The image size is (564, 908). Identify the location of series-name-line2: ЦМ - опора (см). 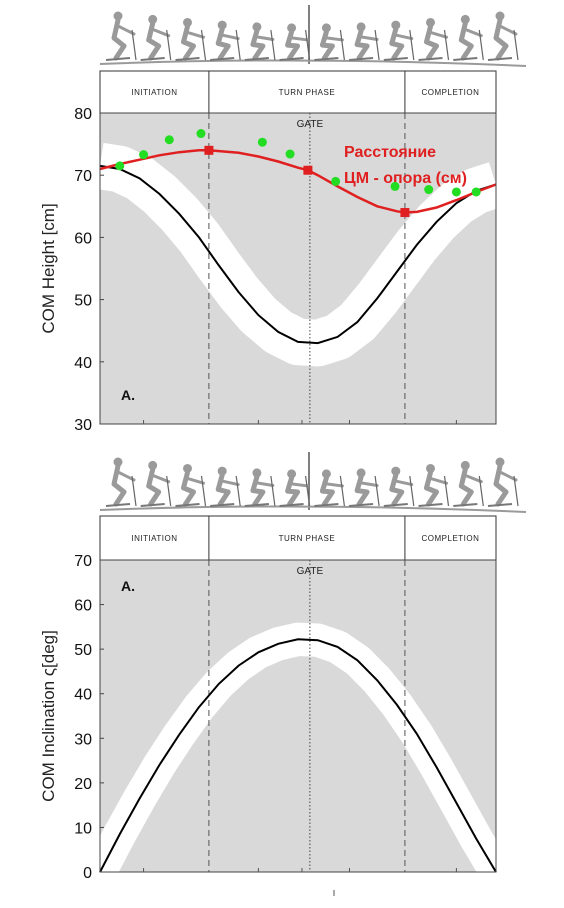
(405, 178).